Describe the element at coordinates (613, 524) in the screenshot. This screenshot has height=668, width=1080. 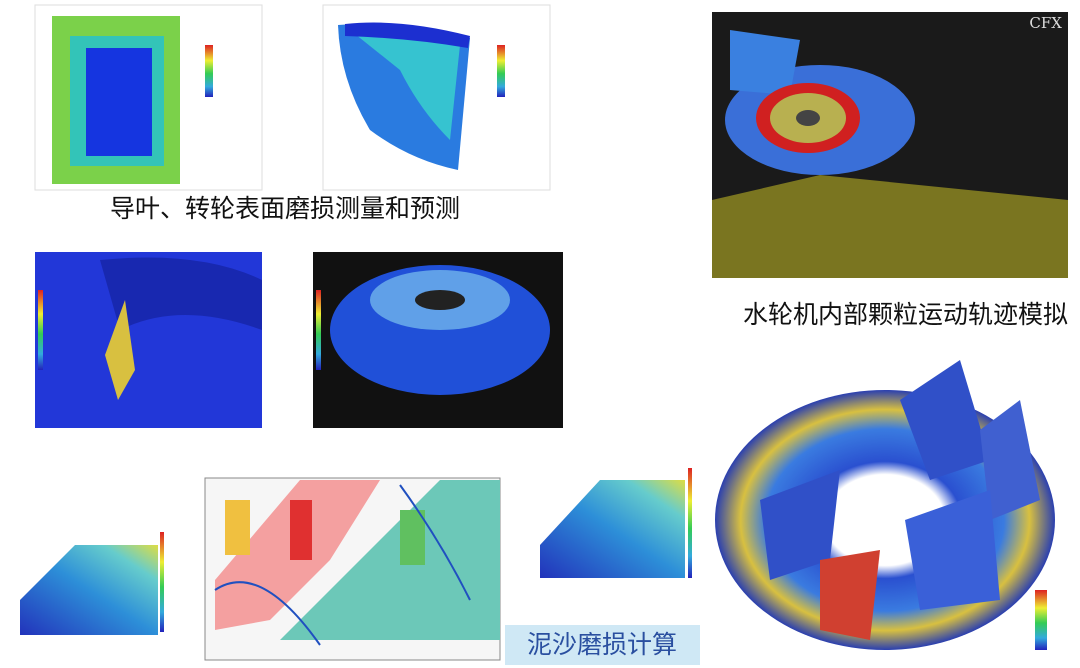
I see `sediment-plot-right` at that location.